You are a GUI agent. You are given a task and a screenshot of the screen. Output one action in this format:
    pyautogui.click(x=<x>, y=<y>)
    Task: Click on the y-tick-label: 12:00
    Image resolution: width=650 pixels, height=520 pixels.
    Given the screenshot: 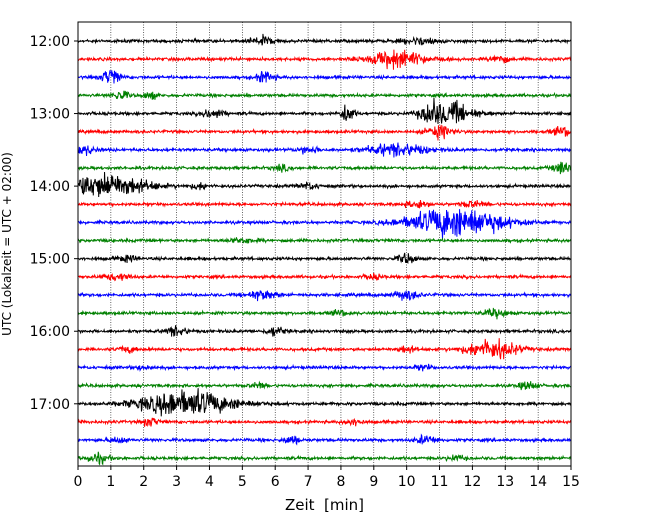 What is the action you would take?
    pyautogui.click(x=50, y=42)
    